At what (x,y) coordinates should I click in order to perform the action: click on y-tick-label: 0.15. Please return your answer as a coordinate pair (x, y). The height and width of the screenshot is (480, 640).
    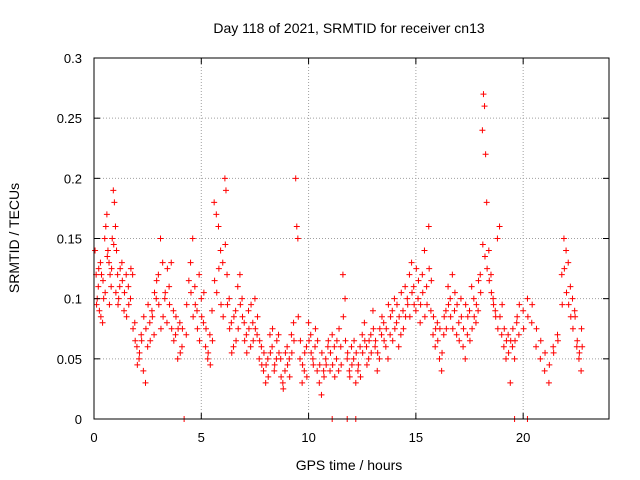
    Looking at the image, I should click on (69, 239).